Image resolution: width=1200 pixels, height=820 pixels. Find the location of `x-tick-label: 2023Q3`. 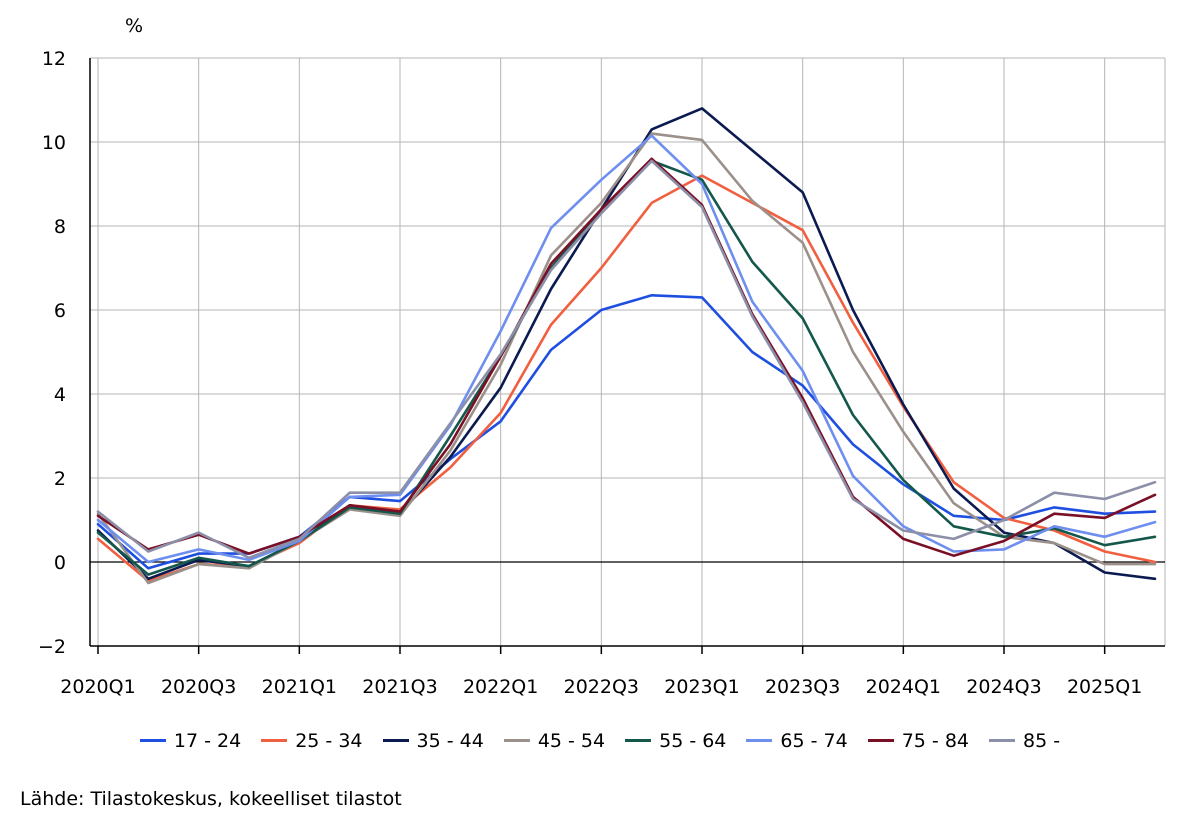

x-tick-label: 2023Q3 is located at coordinates (802, 687).